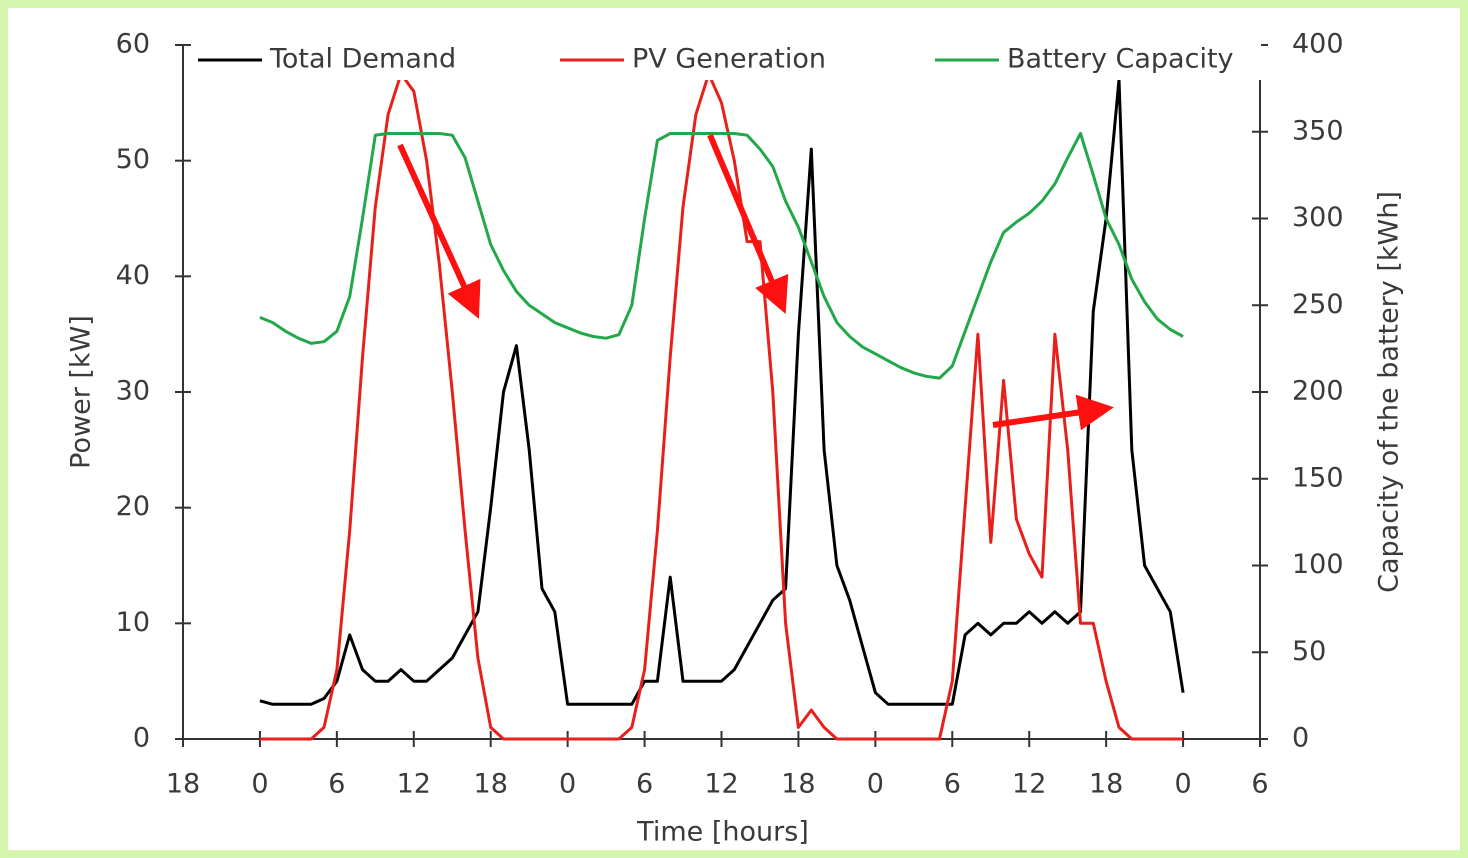 This screenshot has width=1468, height=858. What do you see at coordinates (1300, 738) in the screenshot?
I see `y2-tick-label: 0` at bounding box center [1300, 738].